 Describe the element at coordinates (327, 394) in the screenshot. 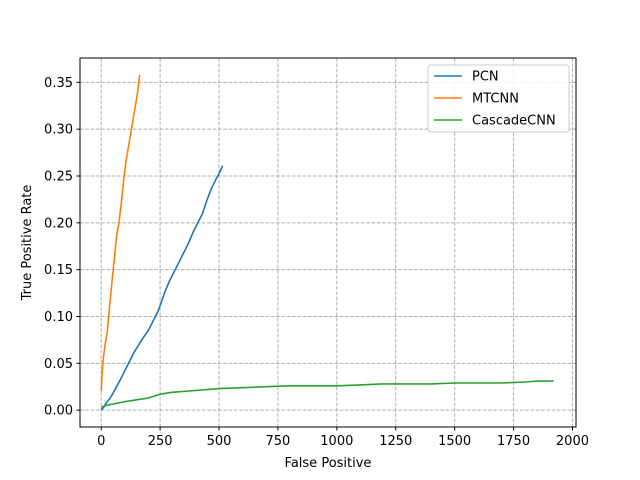

I see `series-line-cascadecnn` at that location.